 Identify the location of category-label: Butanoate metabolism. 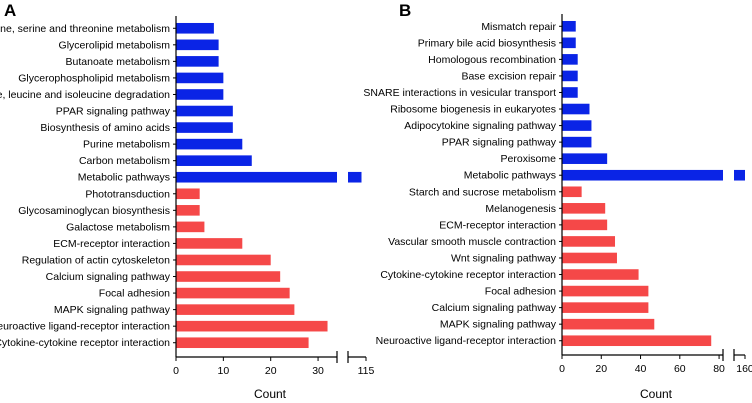
(118, 62).